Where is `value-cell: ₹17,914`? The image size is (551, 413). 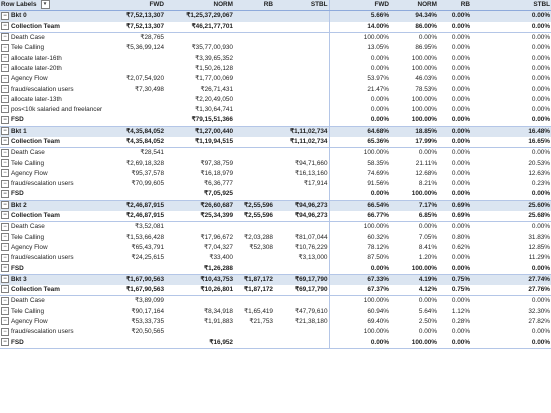 value-cell: ₹17,914 is located at coordinates (315, 184).